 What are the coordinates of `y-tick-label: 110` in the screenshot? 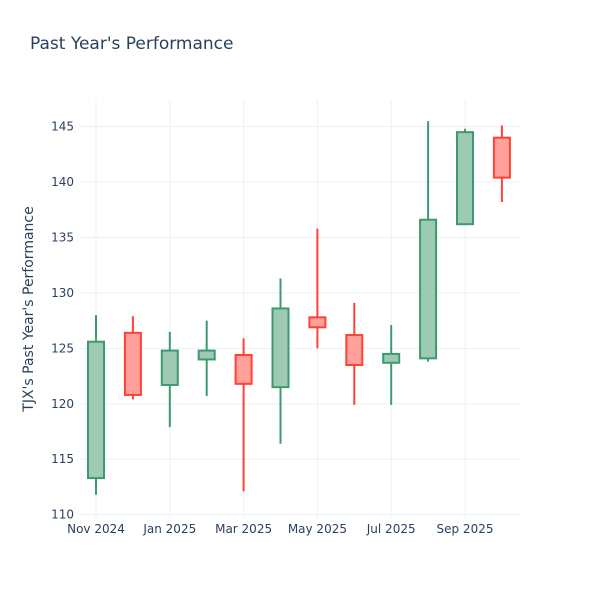 It's located at (62, 515).